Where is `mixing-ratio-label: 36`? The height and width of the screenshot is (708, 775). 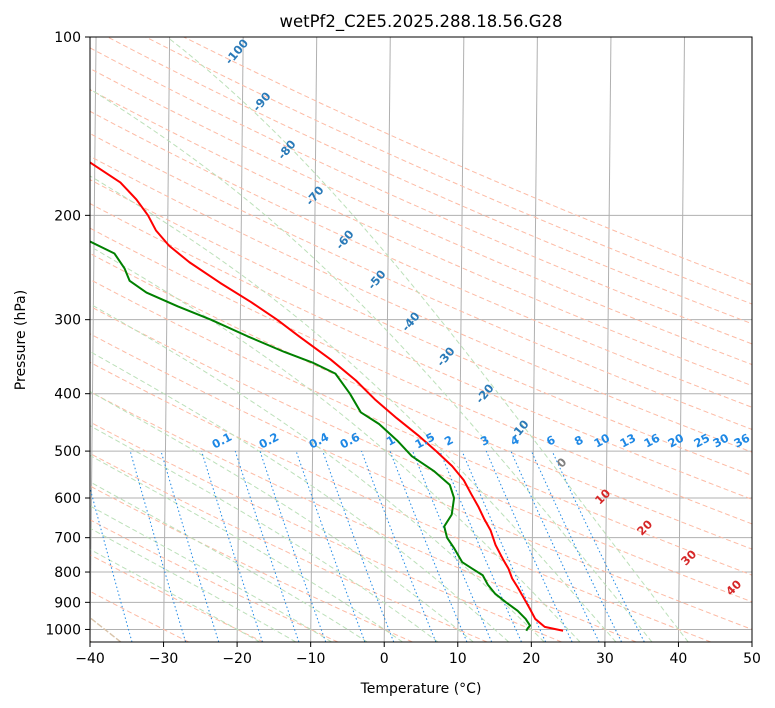
mixing-ratio-label: 36 is located at coordinates (741, 441).